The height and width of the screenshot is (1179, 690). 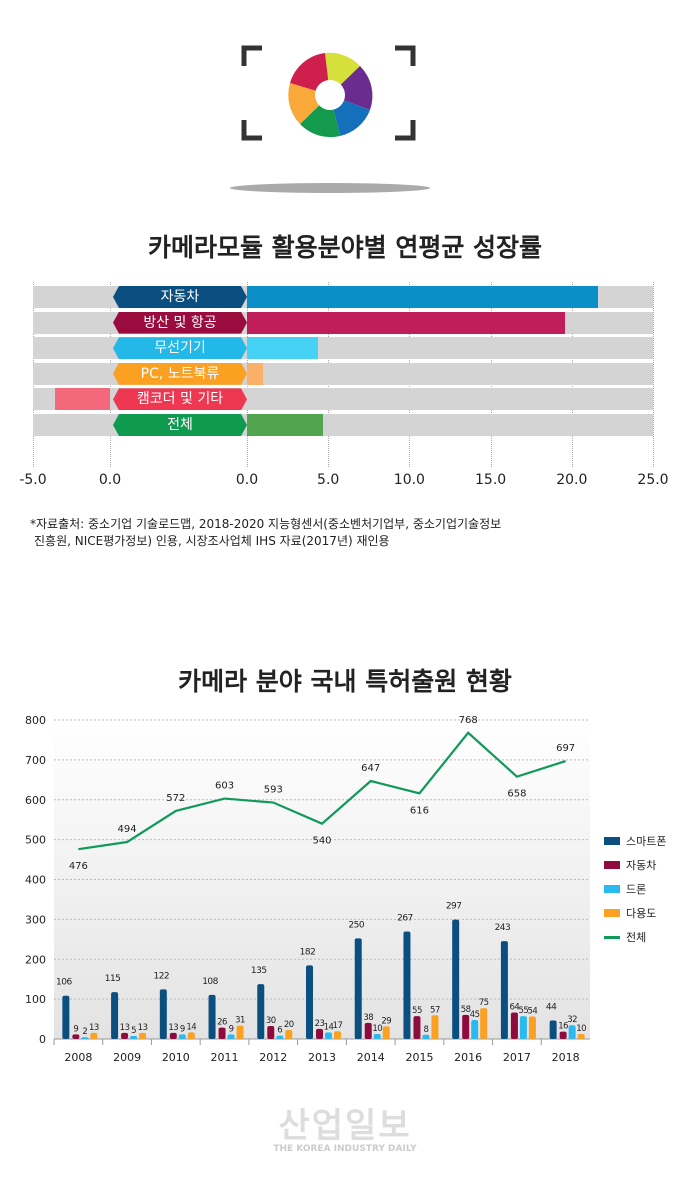 I want to click on x-tick-label: 2010, so click(x=176, y=1057).